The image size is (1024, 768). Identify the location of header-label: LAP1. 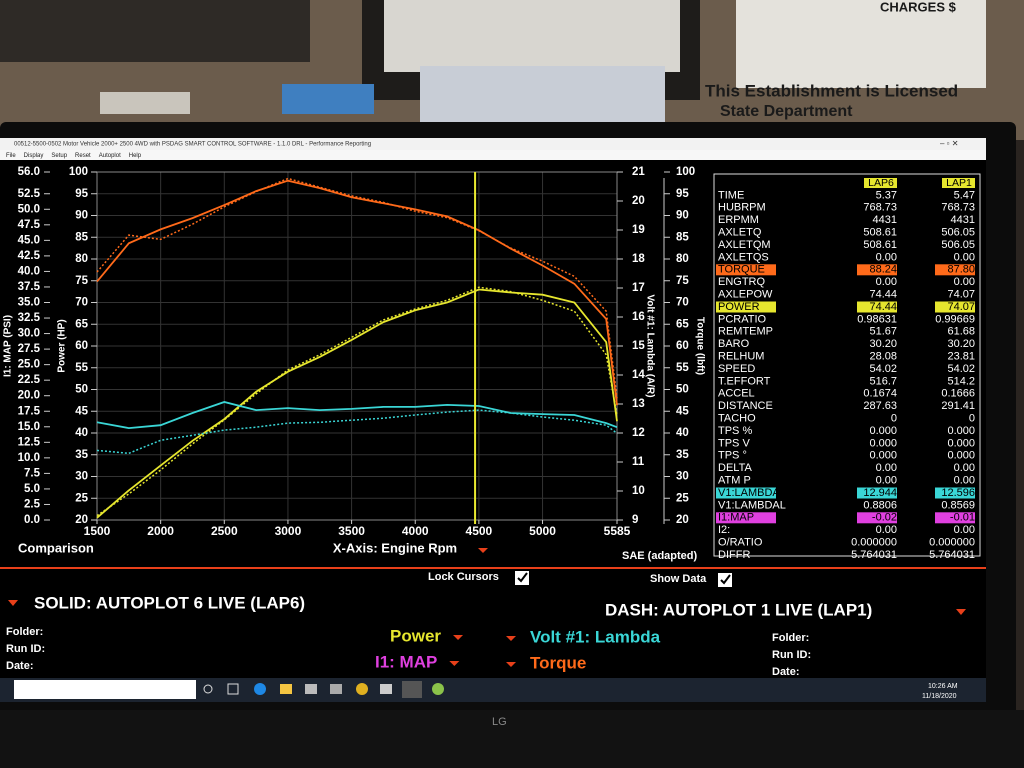
(959, 183).